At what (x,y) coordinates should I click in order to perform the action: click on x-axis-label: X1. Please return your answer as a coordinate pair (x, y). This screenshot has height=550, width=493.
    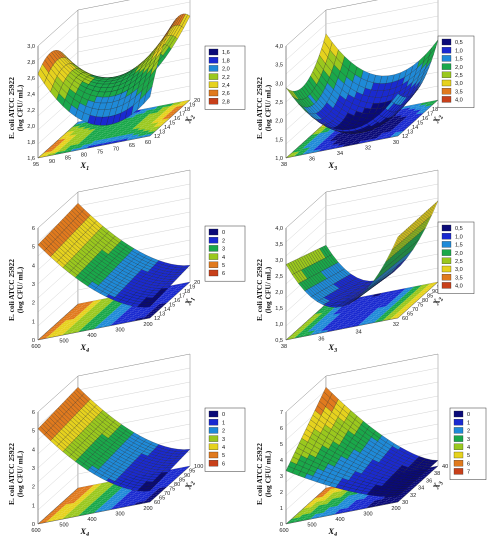
    Looking at the image, I should click on (84, 166).